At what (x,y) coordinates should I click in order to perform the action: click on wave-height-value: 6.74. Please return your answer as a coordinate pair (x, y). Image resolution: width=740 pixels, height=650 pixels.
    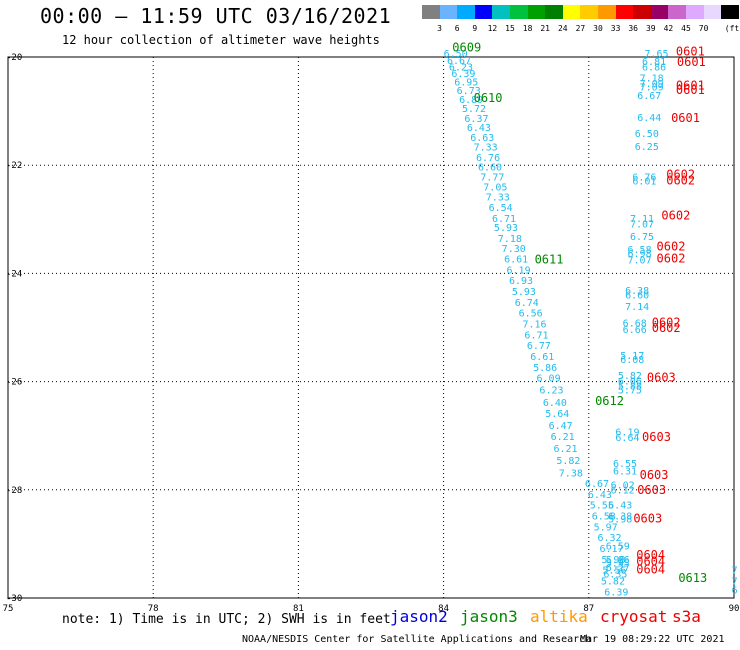
    Looking at the image, I should click on (527, 303).